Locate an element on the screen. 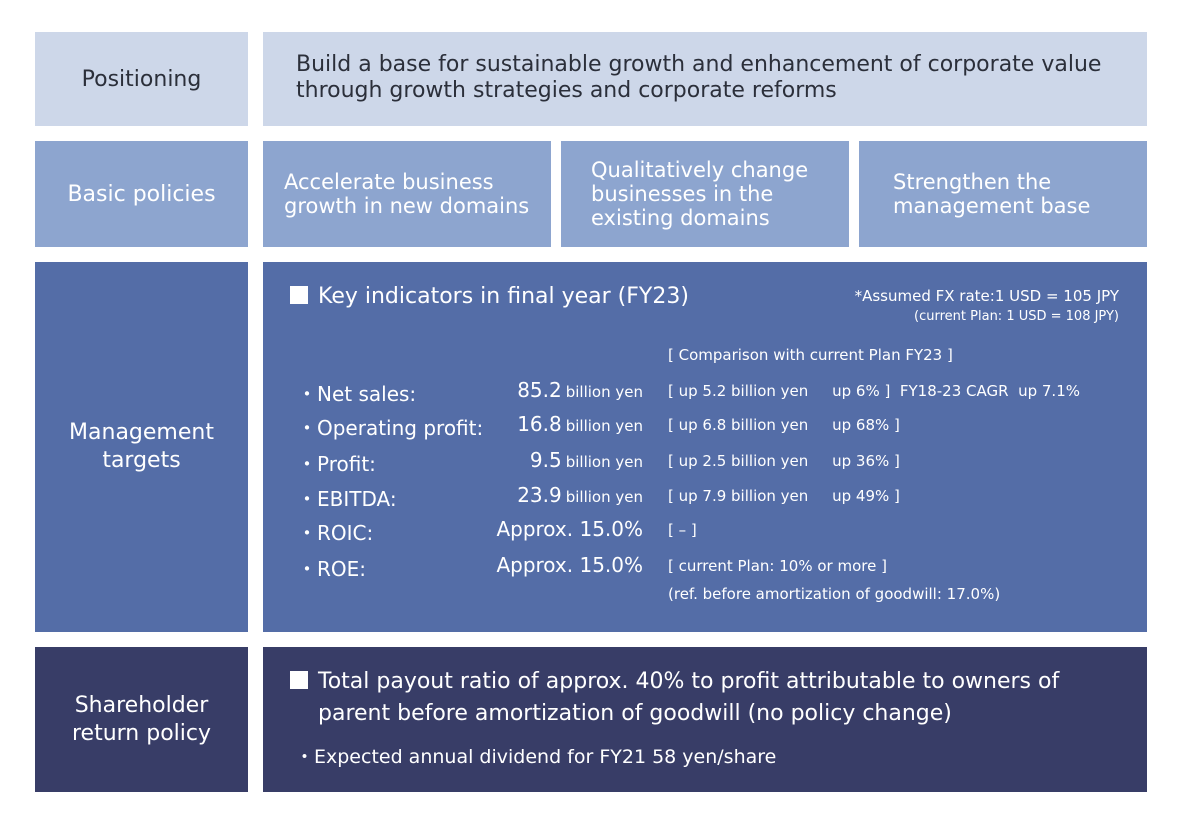 This screenshot has width=1180, height=822. indicator-value: 23.9 is located at coordinates (539, 495).